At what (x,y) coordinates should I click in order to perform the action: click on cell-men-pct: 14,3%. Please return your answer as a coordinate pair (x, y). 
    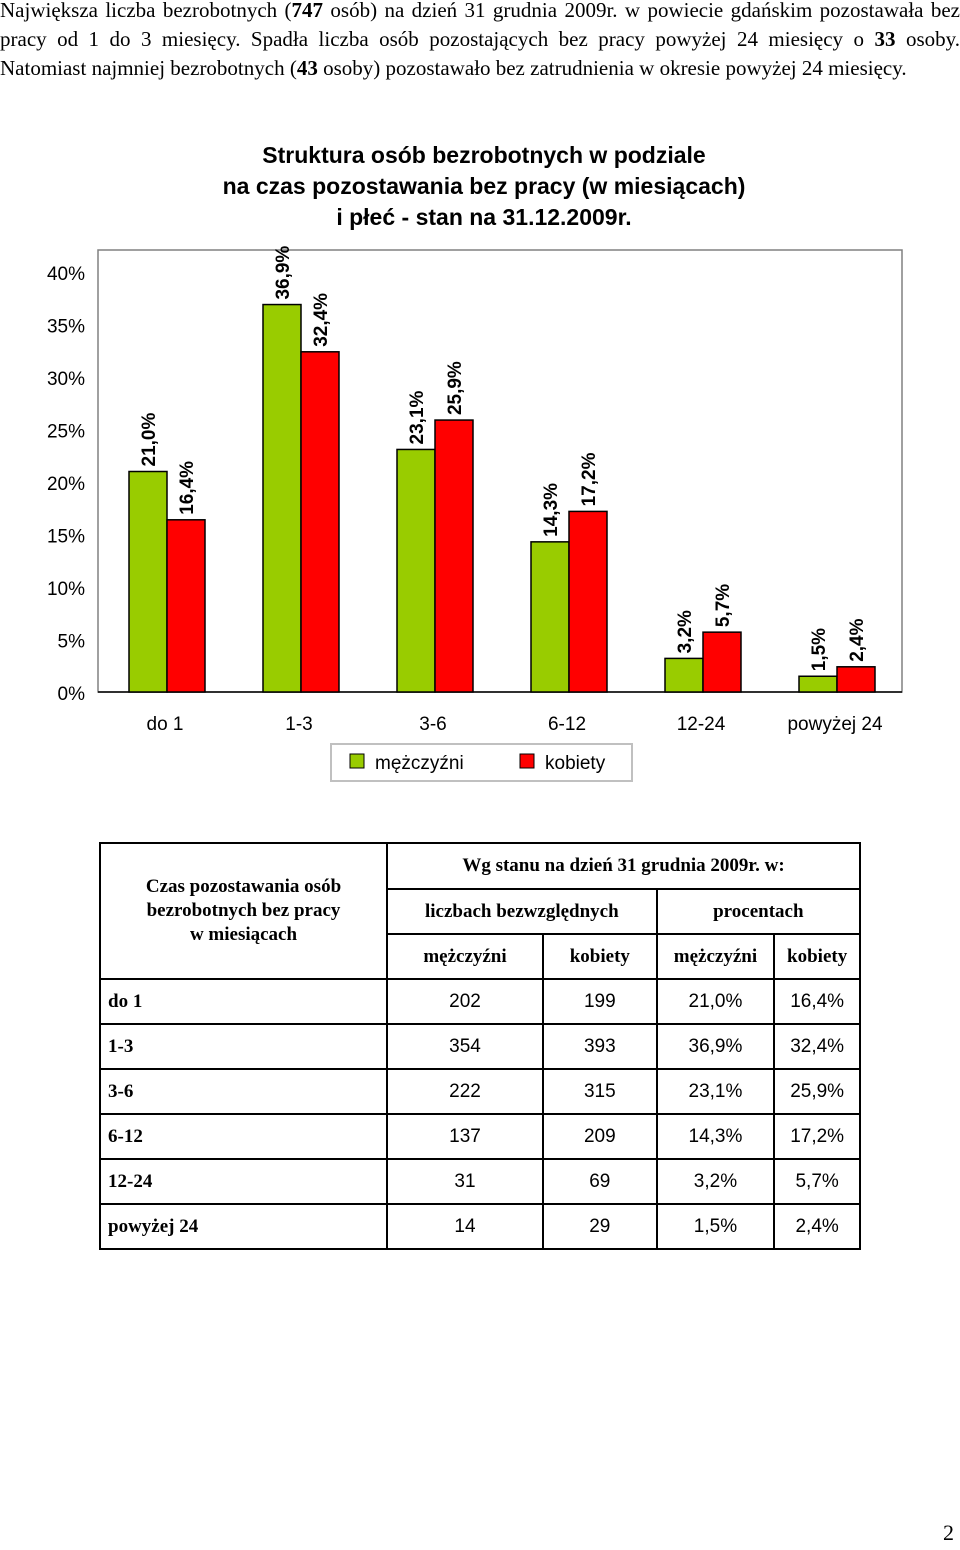
    Looking at the image, I should click on (715, 1136).